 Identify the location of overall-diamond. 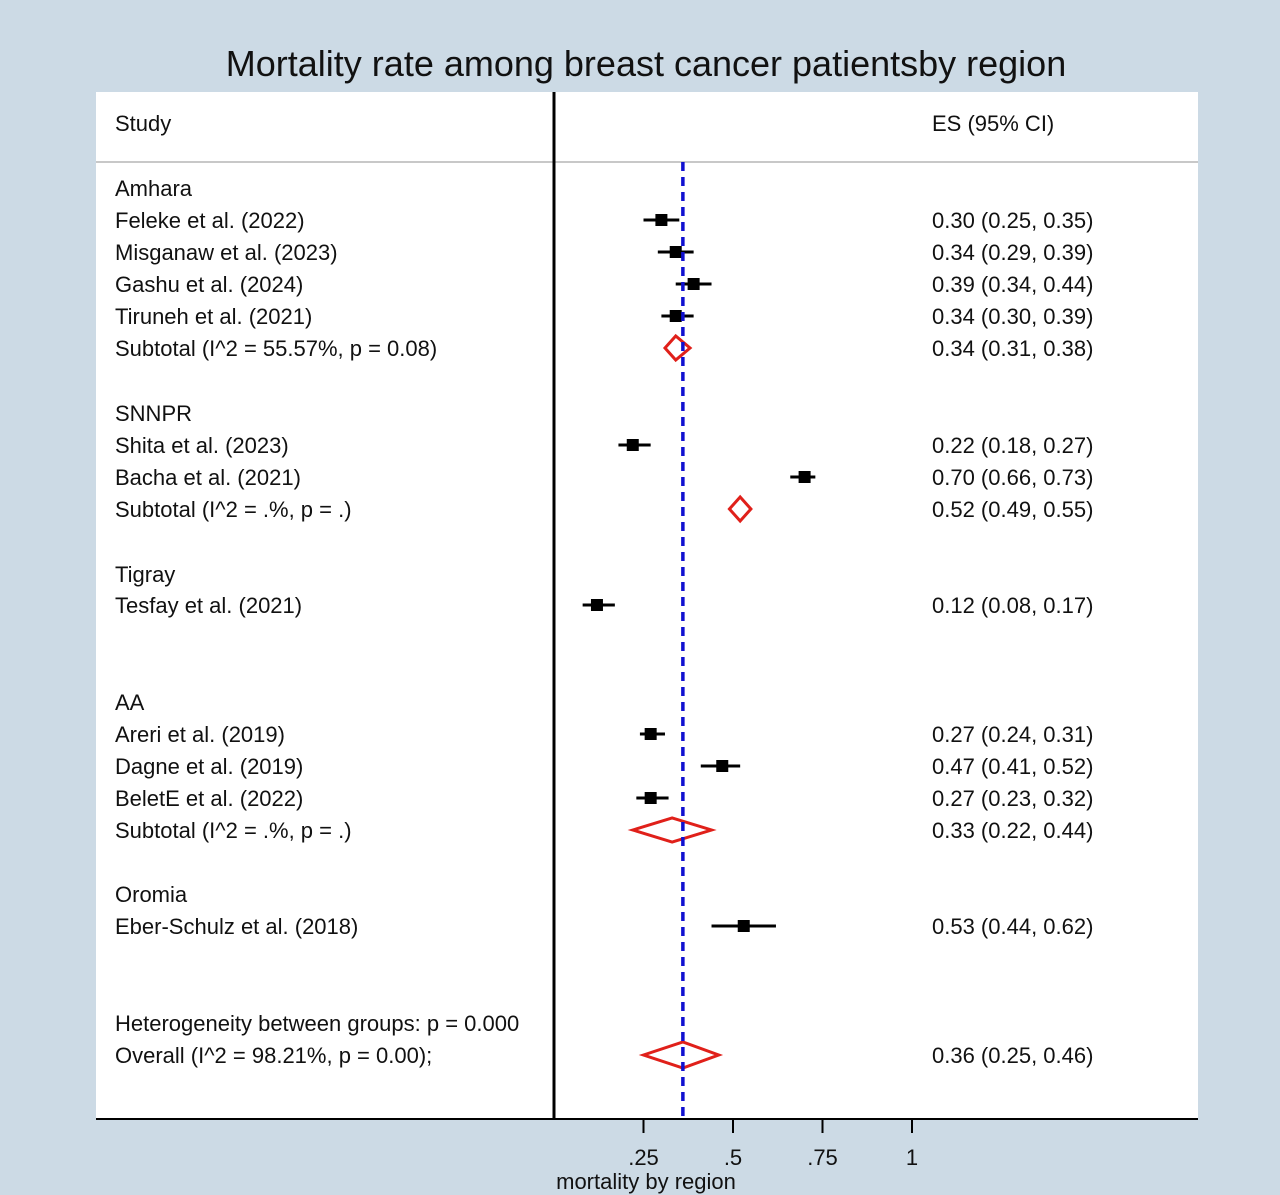
(681, 1055).